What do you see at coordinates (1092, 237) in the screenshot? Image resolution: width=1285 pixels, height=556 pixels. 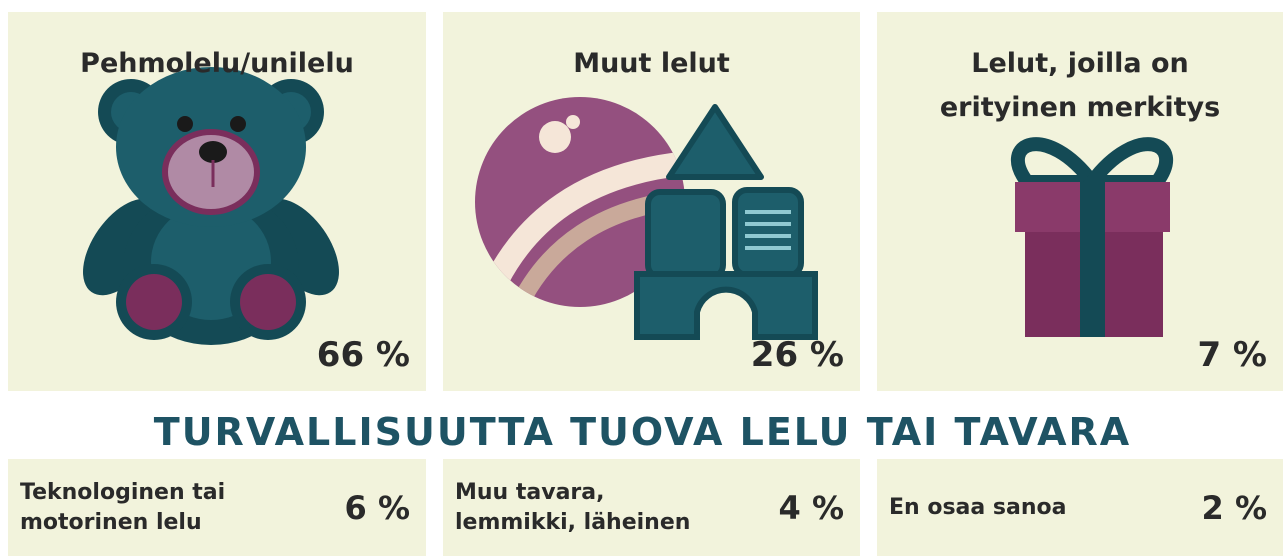 I see `gift-icon` at bounding box center [1092, 237].